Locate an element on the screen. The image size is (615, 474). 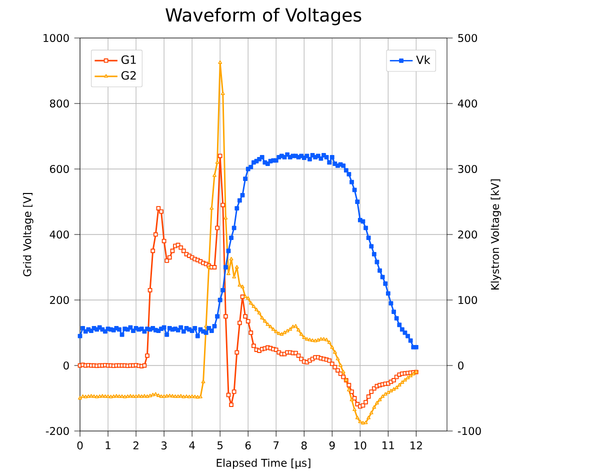
y2-tick-label: 0 is located at coordinates (461, 365).